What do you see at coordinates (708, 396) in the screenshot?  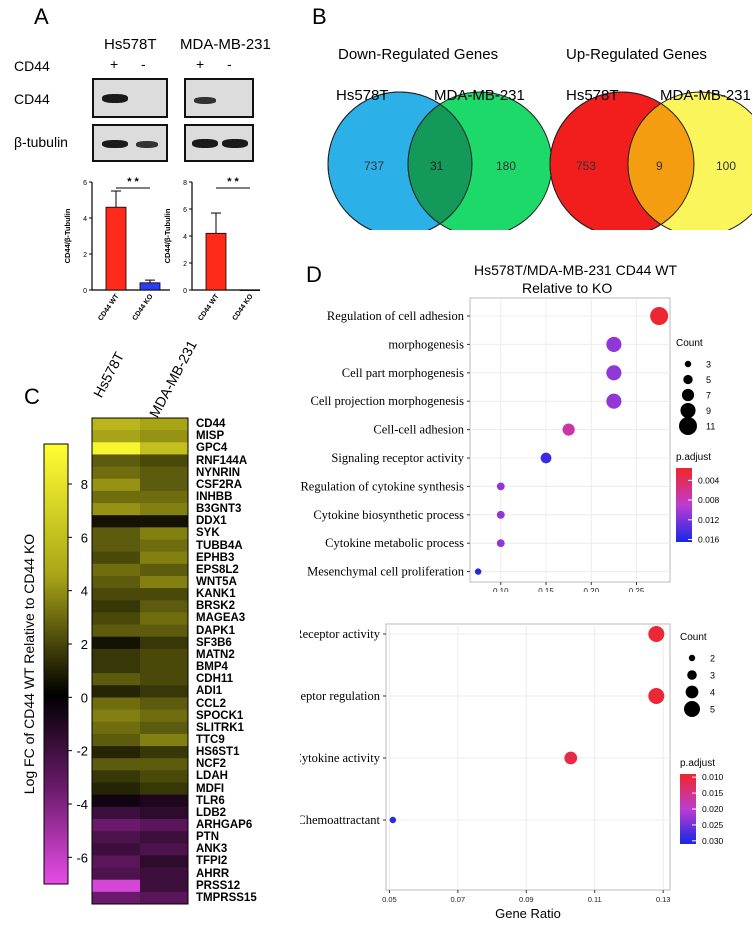 I see `dotplot-top-count-legend-label: 7` at bounding box center [708, 396].